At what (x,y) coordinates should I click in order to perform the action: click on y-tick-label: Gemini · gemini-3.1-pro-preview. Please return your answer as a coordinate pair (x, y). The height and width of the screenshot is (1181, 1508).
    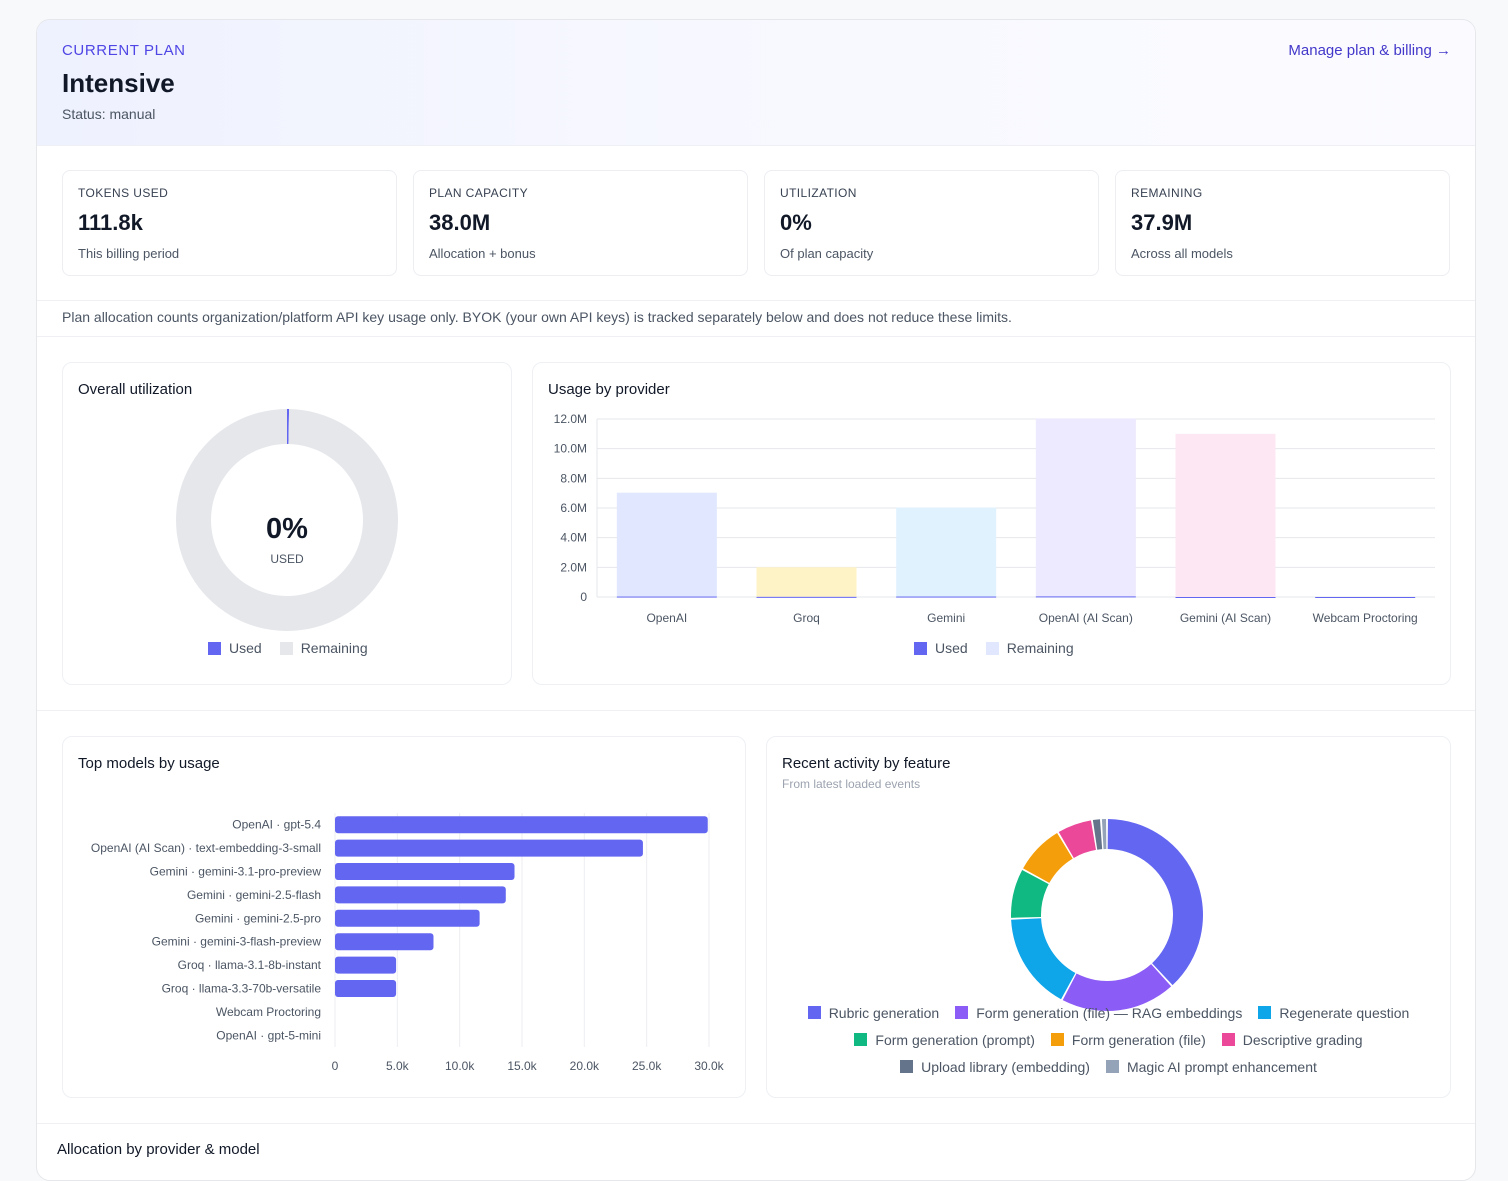
    Looking at the image, I should click on (236, 872).